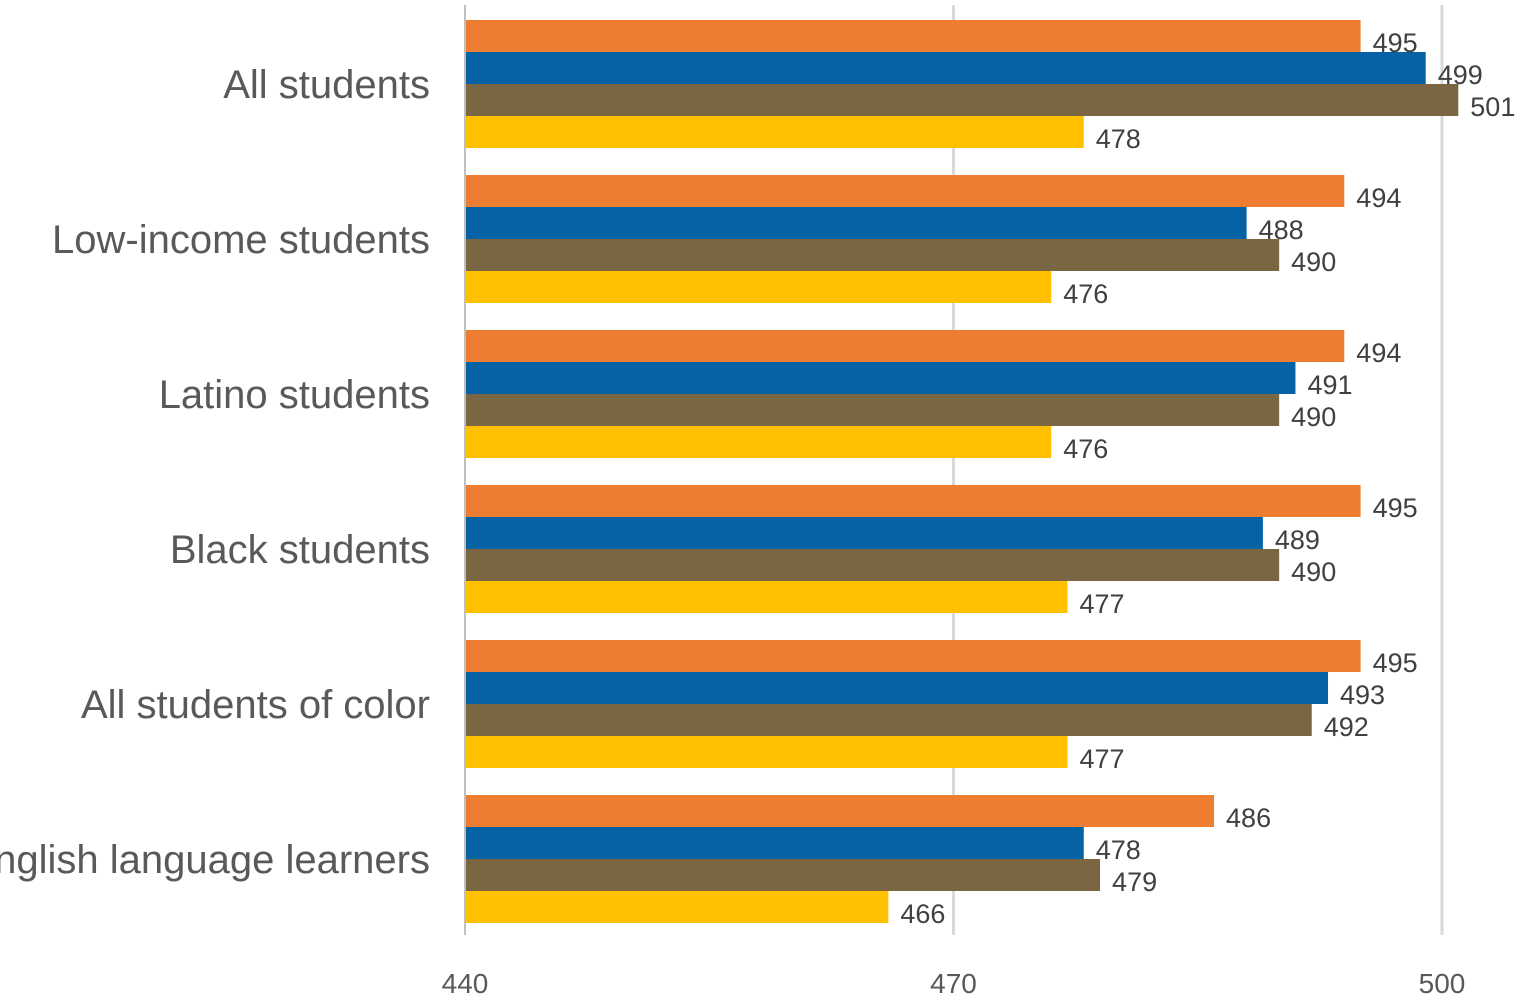 This screenshot has width=1527, height=1000. Describe the element at coordinates (1134, 882) in the screenshot. I see `data-label-5-2: 479` at that location.